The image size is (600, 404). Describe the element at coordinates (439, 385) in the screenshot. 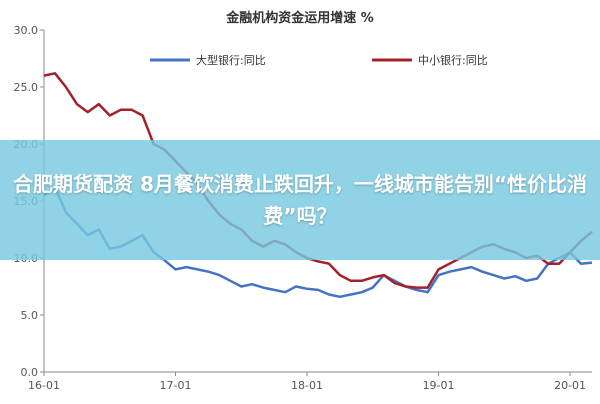

I see `x-tick-label: 19-01` at that location.